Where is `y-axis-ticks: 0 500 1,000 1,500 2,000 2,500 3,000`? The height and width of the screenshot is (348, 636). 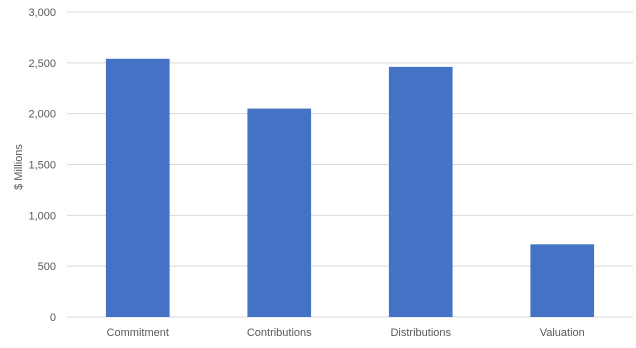
y-axis-ticks: 0 500 1,000 1,500 2,000 2,500 3,000 is located at coordinates (42, 165).